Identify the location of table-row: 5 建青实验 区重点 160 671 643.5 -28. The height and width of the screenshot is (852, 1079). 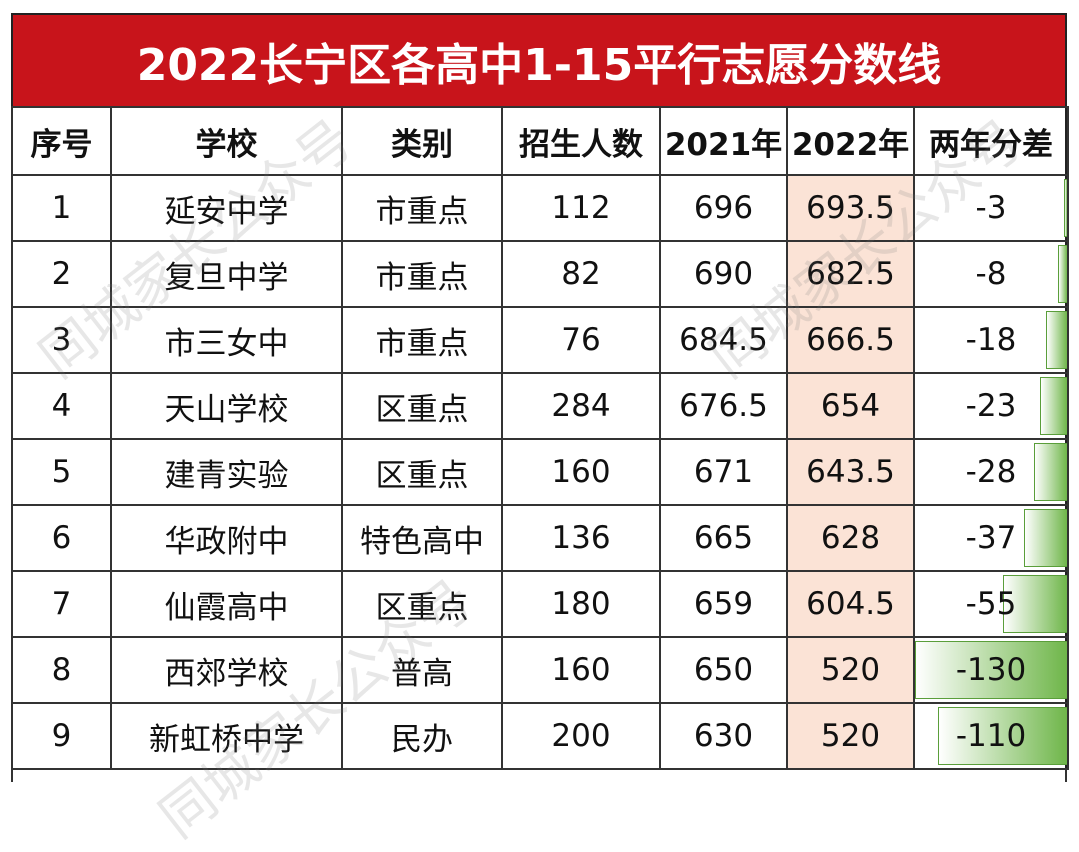
(540, 472).